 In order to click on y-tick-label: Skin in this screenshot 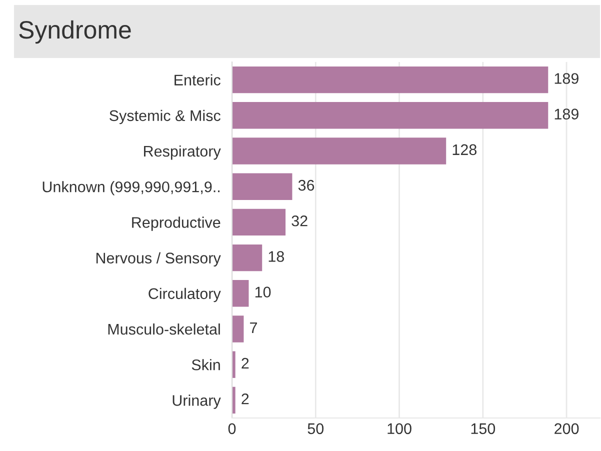, I will do `click(206, 364)`.